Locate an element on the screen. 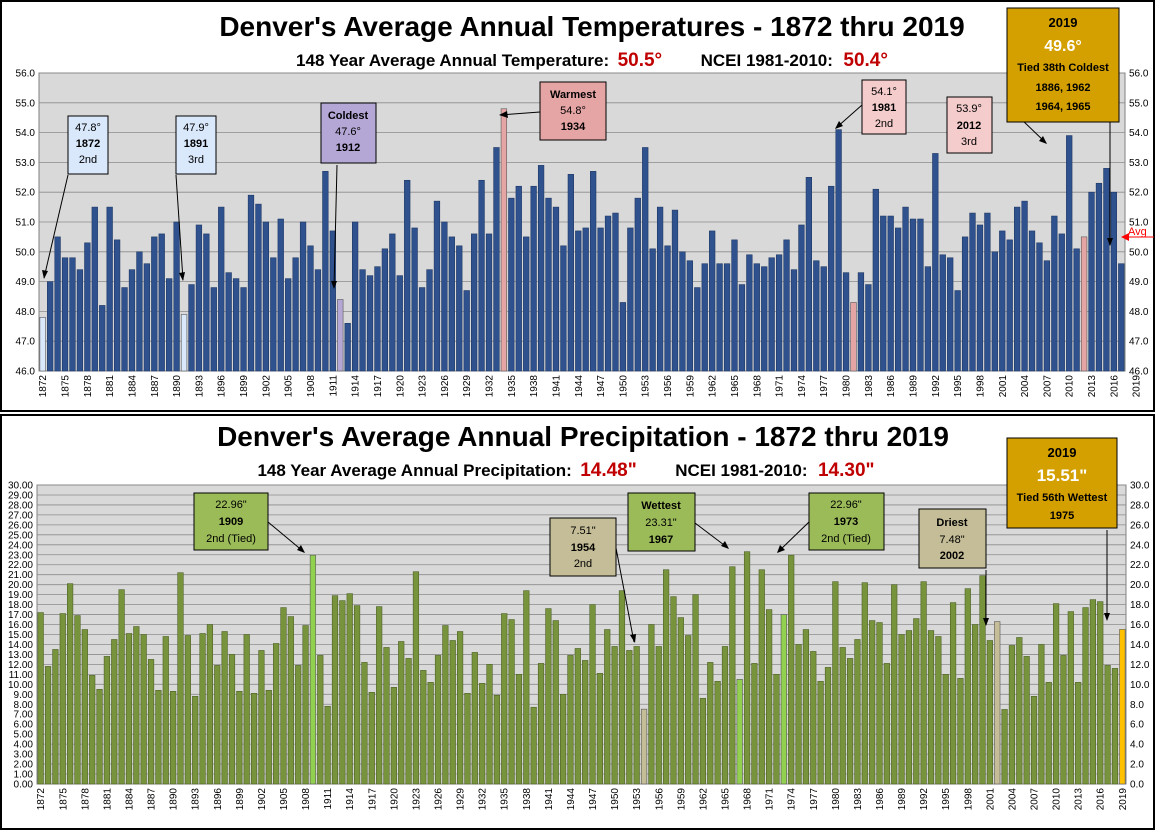 This screenshot has height=835, width=1156. y-tick-label-right: 46.0 is located at coordinates (1139, 372).